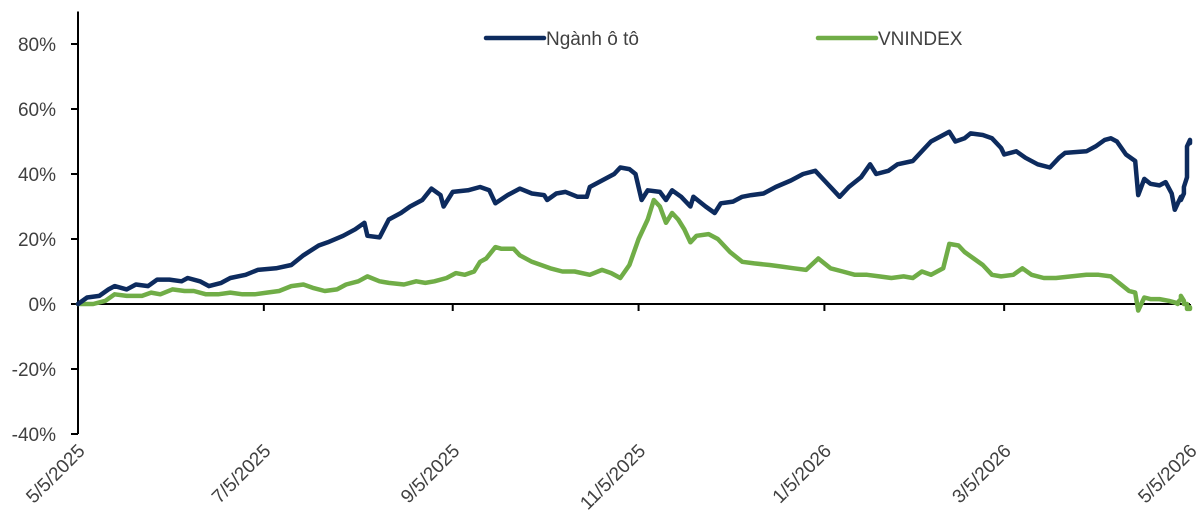  Describe the element at coordinates (55, 474) in the screenshot. I see `x-tick-label: 5/5/2025` at that location.